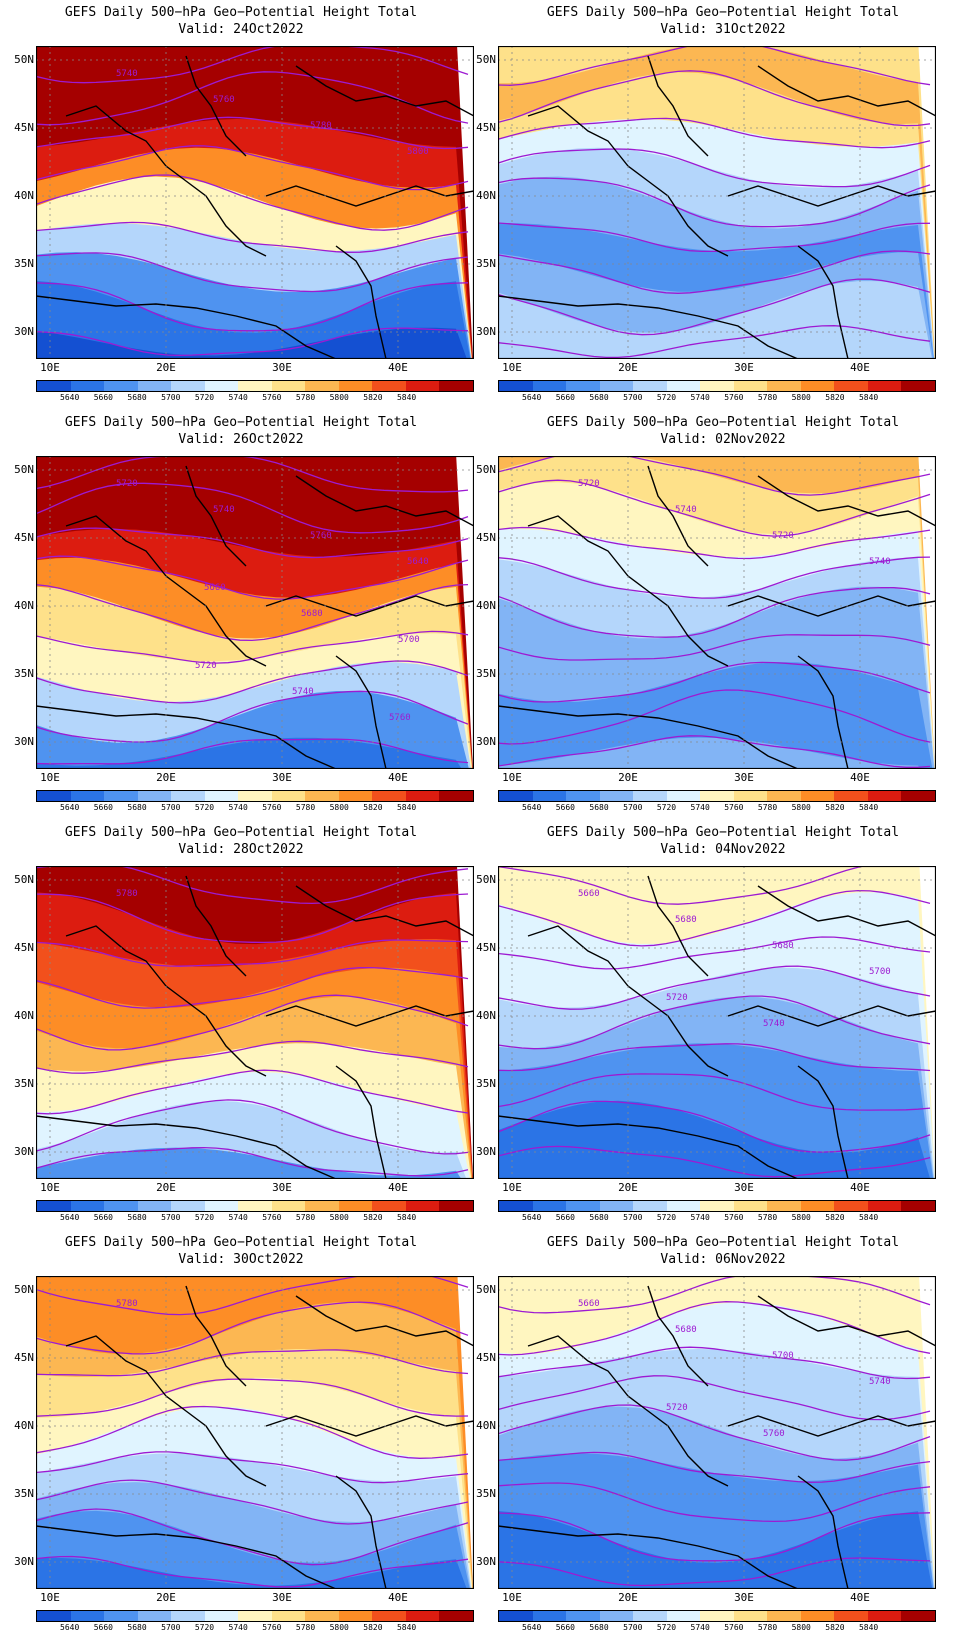 The image size is (964, 1640). I want to click on contour-label: 5800, so click(418, 152).